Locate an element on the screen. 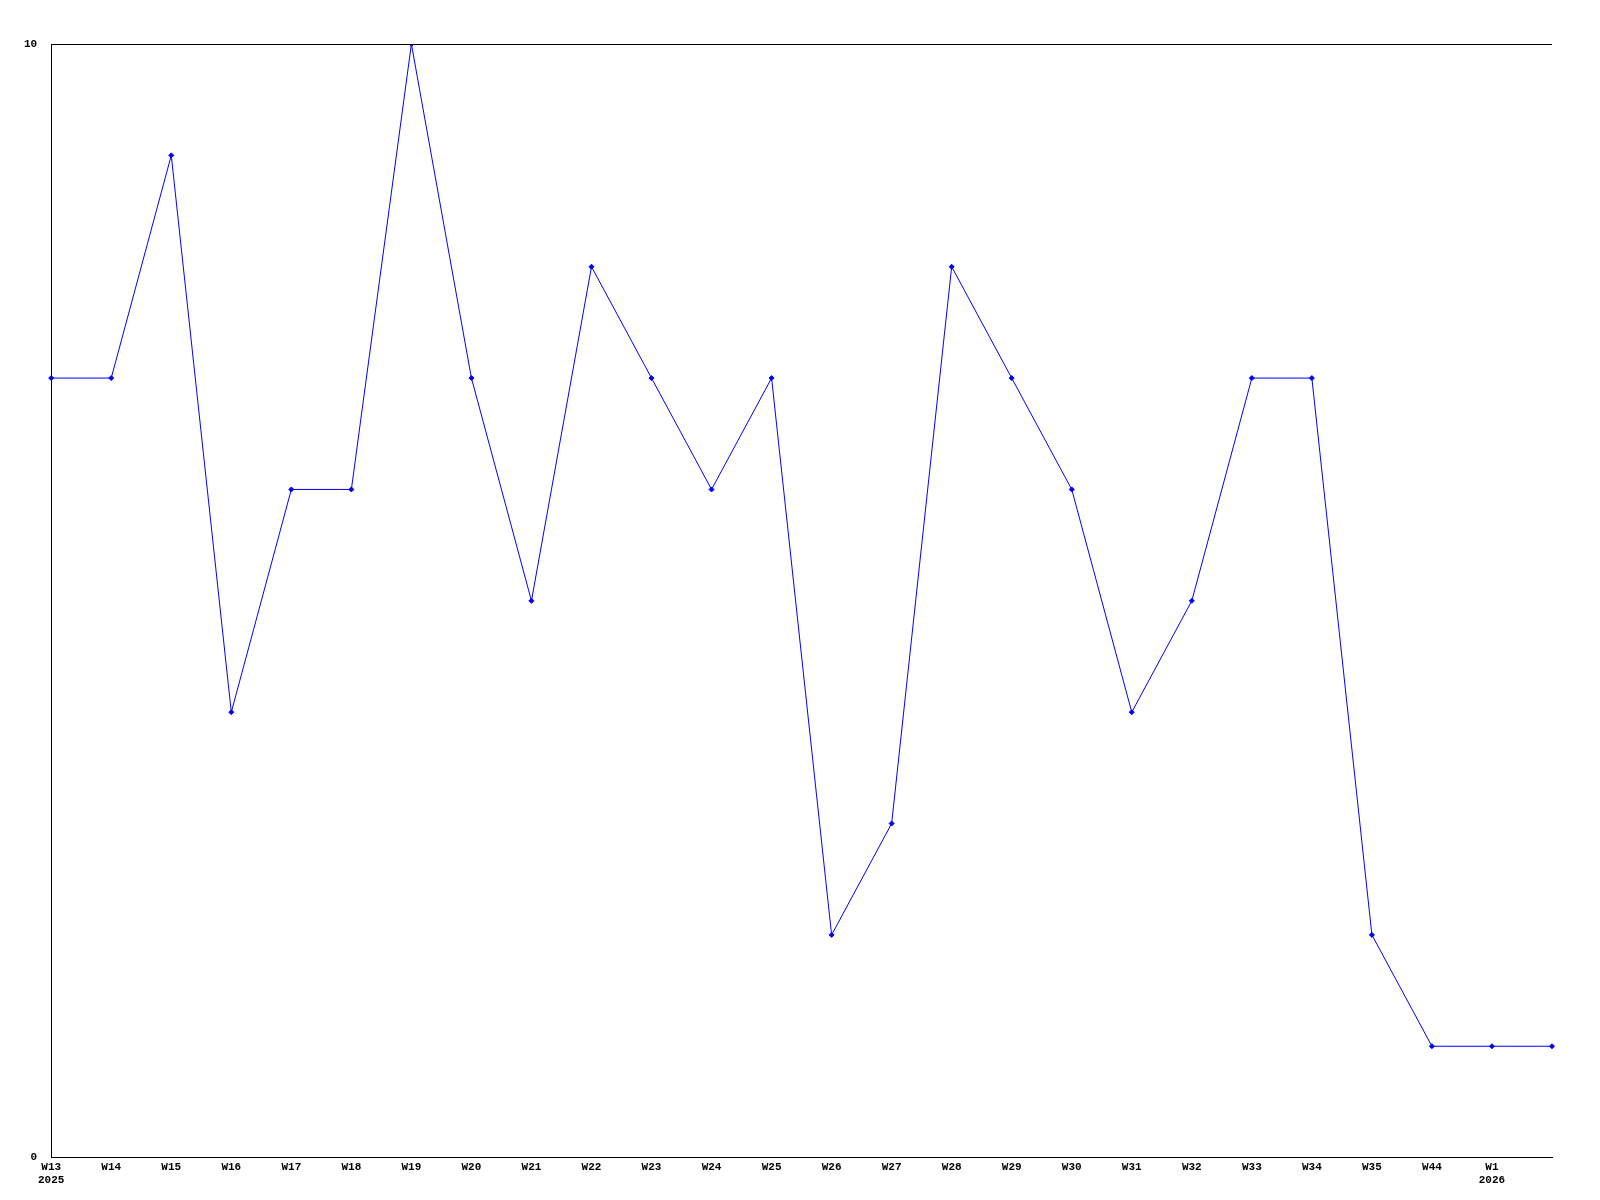 This screenshot has height=1200, width=1600. x-tick-label: W26 is located at coordinates (831, 1166).